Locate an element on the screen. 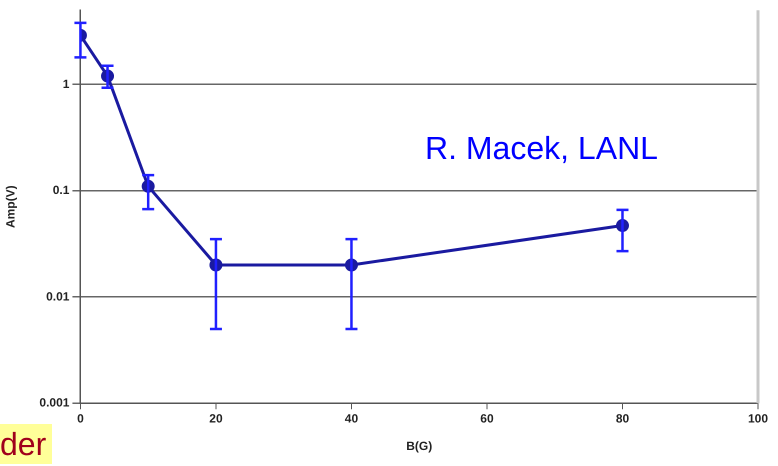 The width and height of the screenshot is (778, 466). y-tick-label: 0.01 is located at coordinates (58, 296).